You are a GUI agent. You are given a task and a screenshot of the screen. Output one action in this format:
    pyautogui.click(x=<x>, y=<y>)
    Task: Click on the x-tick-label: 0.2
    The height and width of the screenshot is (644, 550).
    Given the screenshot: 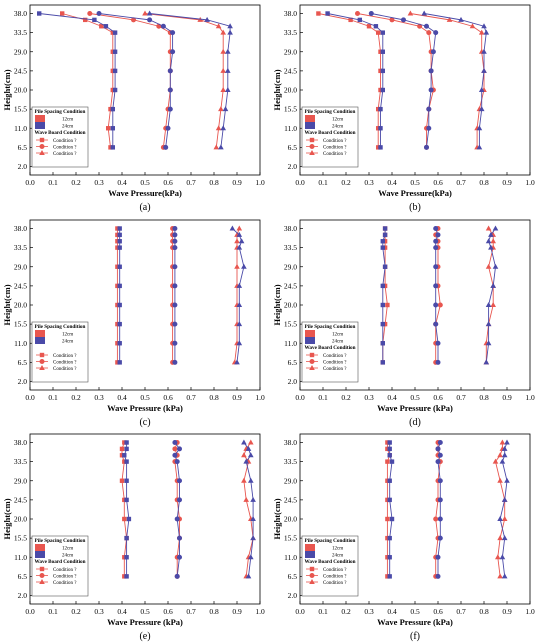 What is the action you would take?
    pyautogui.click(x=76, y=397)
    